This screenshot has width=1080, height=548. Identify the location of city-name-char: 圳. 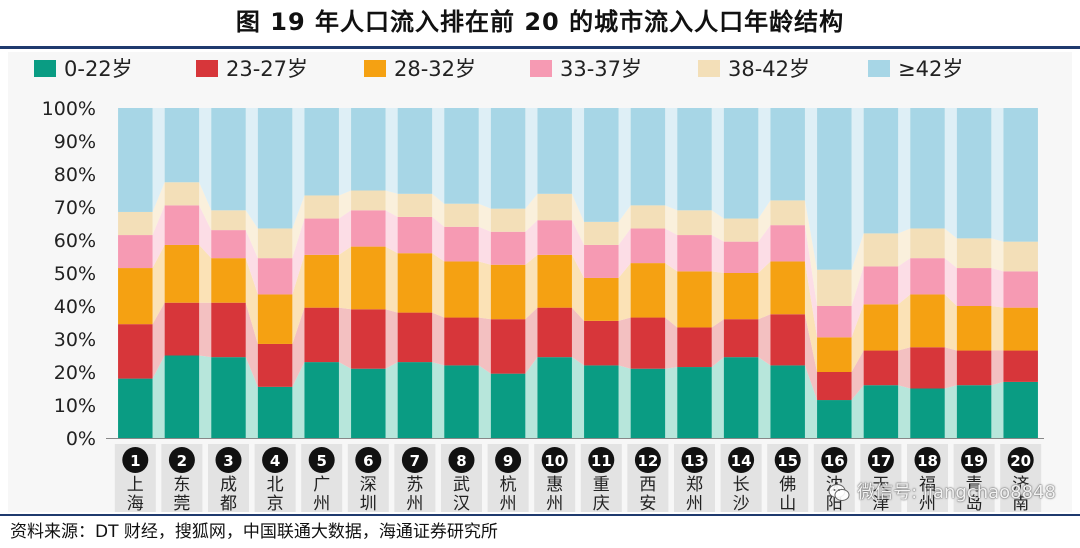
(368, 503).